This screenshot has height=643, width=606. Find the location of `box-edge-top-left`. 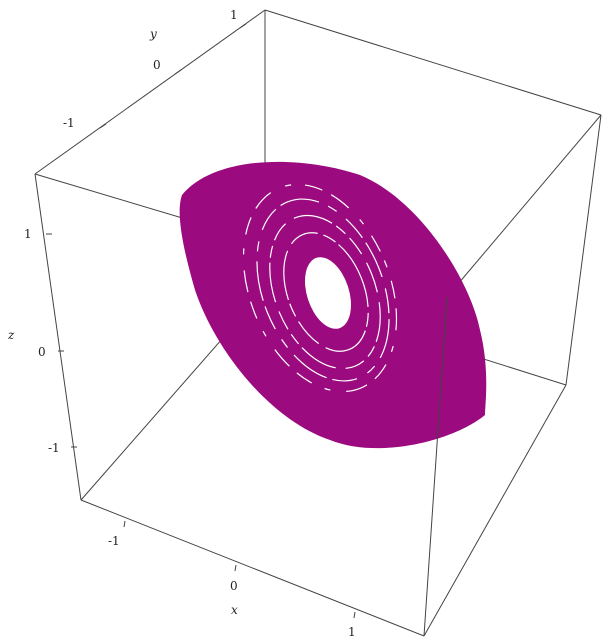

box-edge-top-left is located at coordinates (150, 92).